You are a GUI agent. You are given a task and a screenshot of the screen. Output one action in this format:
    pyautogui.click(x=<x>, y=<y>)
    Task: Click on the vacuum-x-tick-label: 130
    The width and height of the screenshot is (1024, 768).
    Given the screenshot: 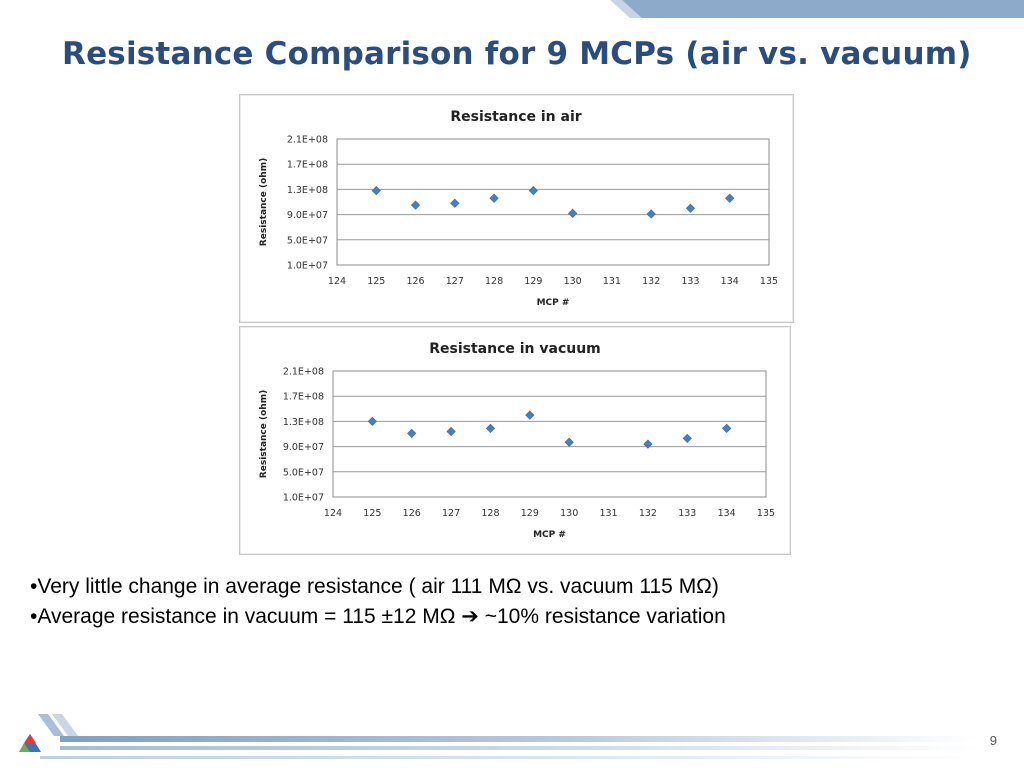 What is the action you would take?
    pyautogui.click(x=569, y=513)
    